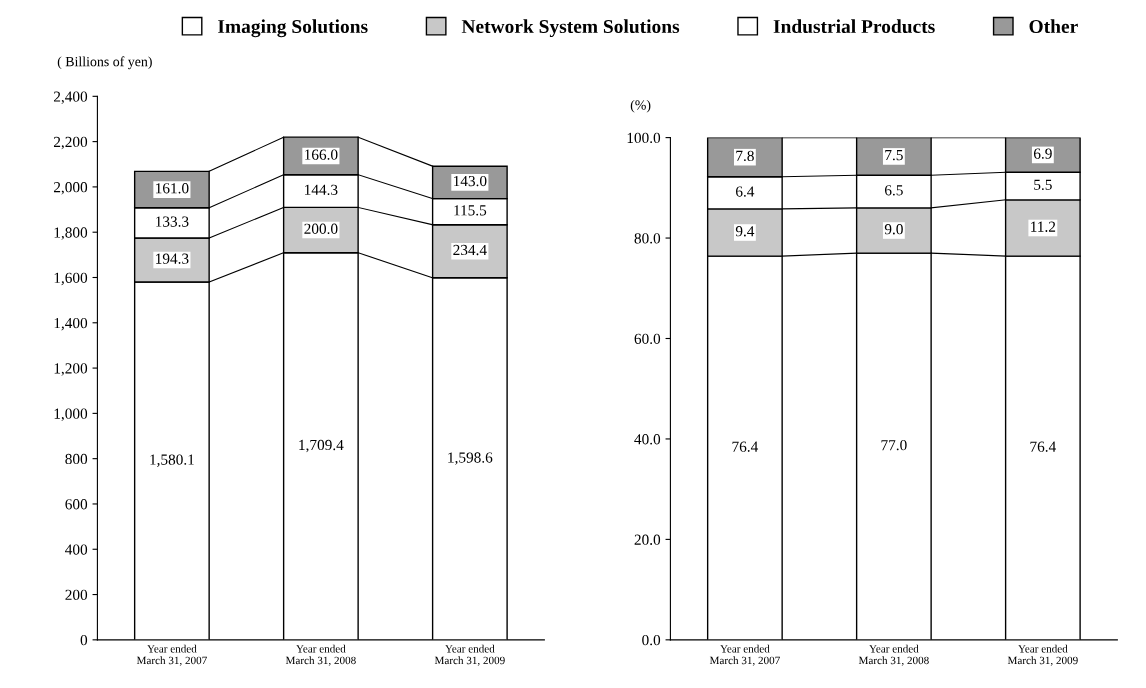  I want to click on y-tick-label: 40.0, so click(647, 439).